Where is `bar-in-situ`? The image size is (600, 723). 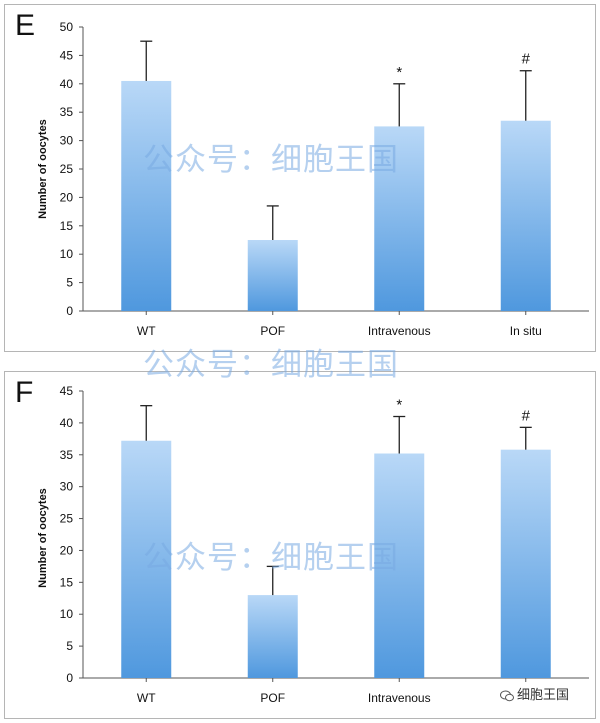 bar-in-situ is located at coordinates (525, 215).